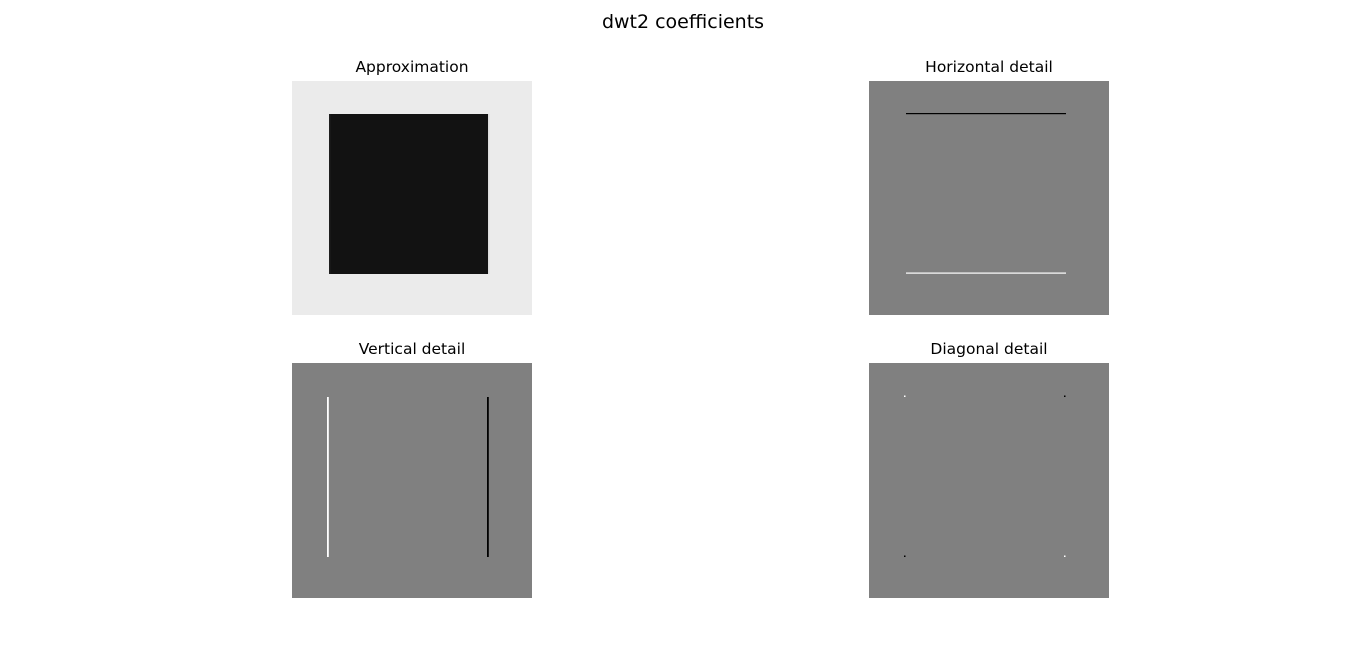  Describe the element at coordinates (412, 67) in the screenshot. I see `approximation-title: Approximation` at that location.